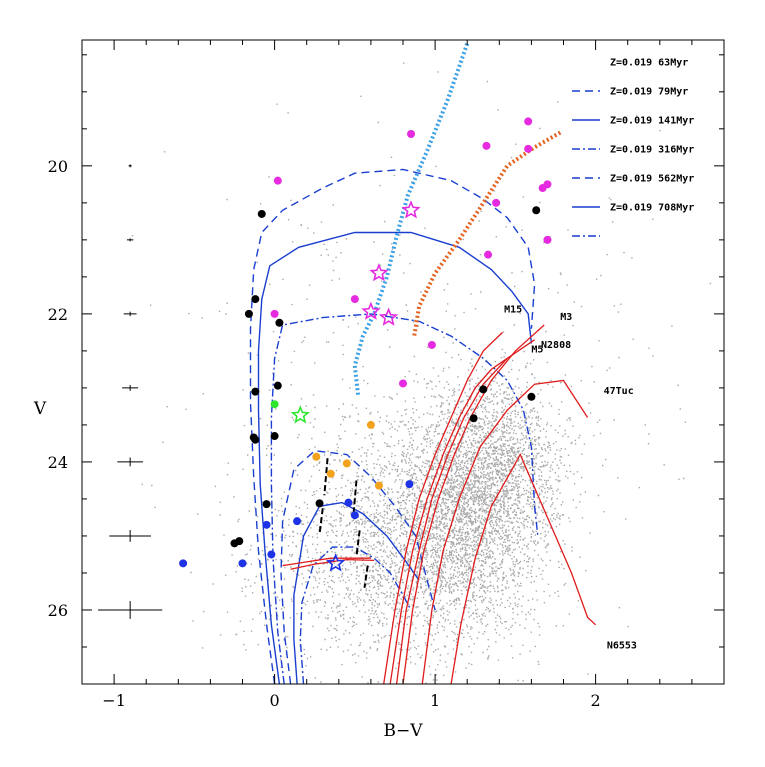 This screenshot has width=765, height=767. What do you see at coordinates (355, 615) in the screenshot?
I see `isochrone-708Myr` at bounding box center [355, 615].